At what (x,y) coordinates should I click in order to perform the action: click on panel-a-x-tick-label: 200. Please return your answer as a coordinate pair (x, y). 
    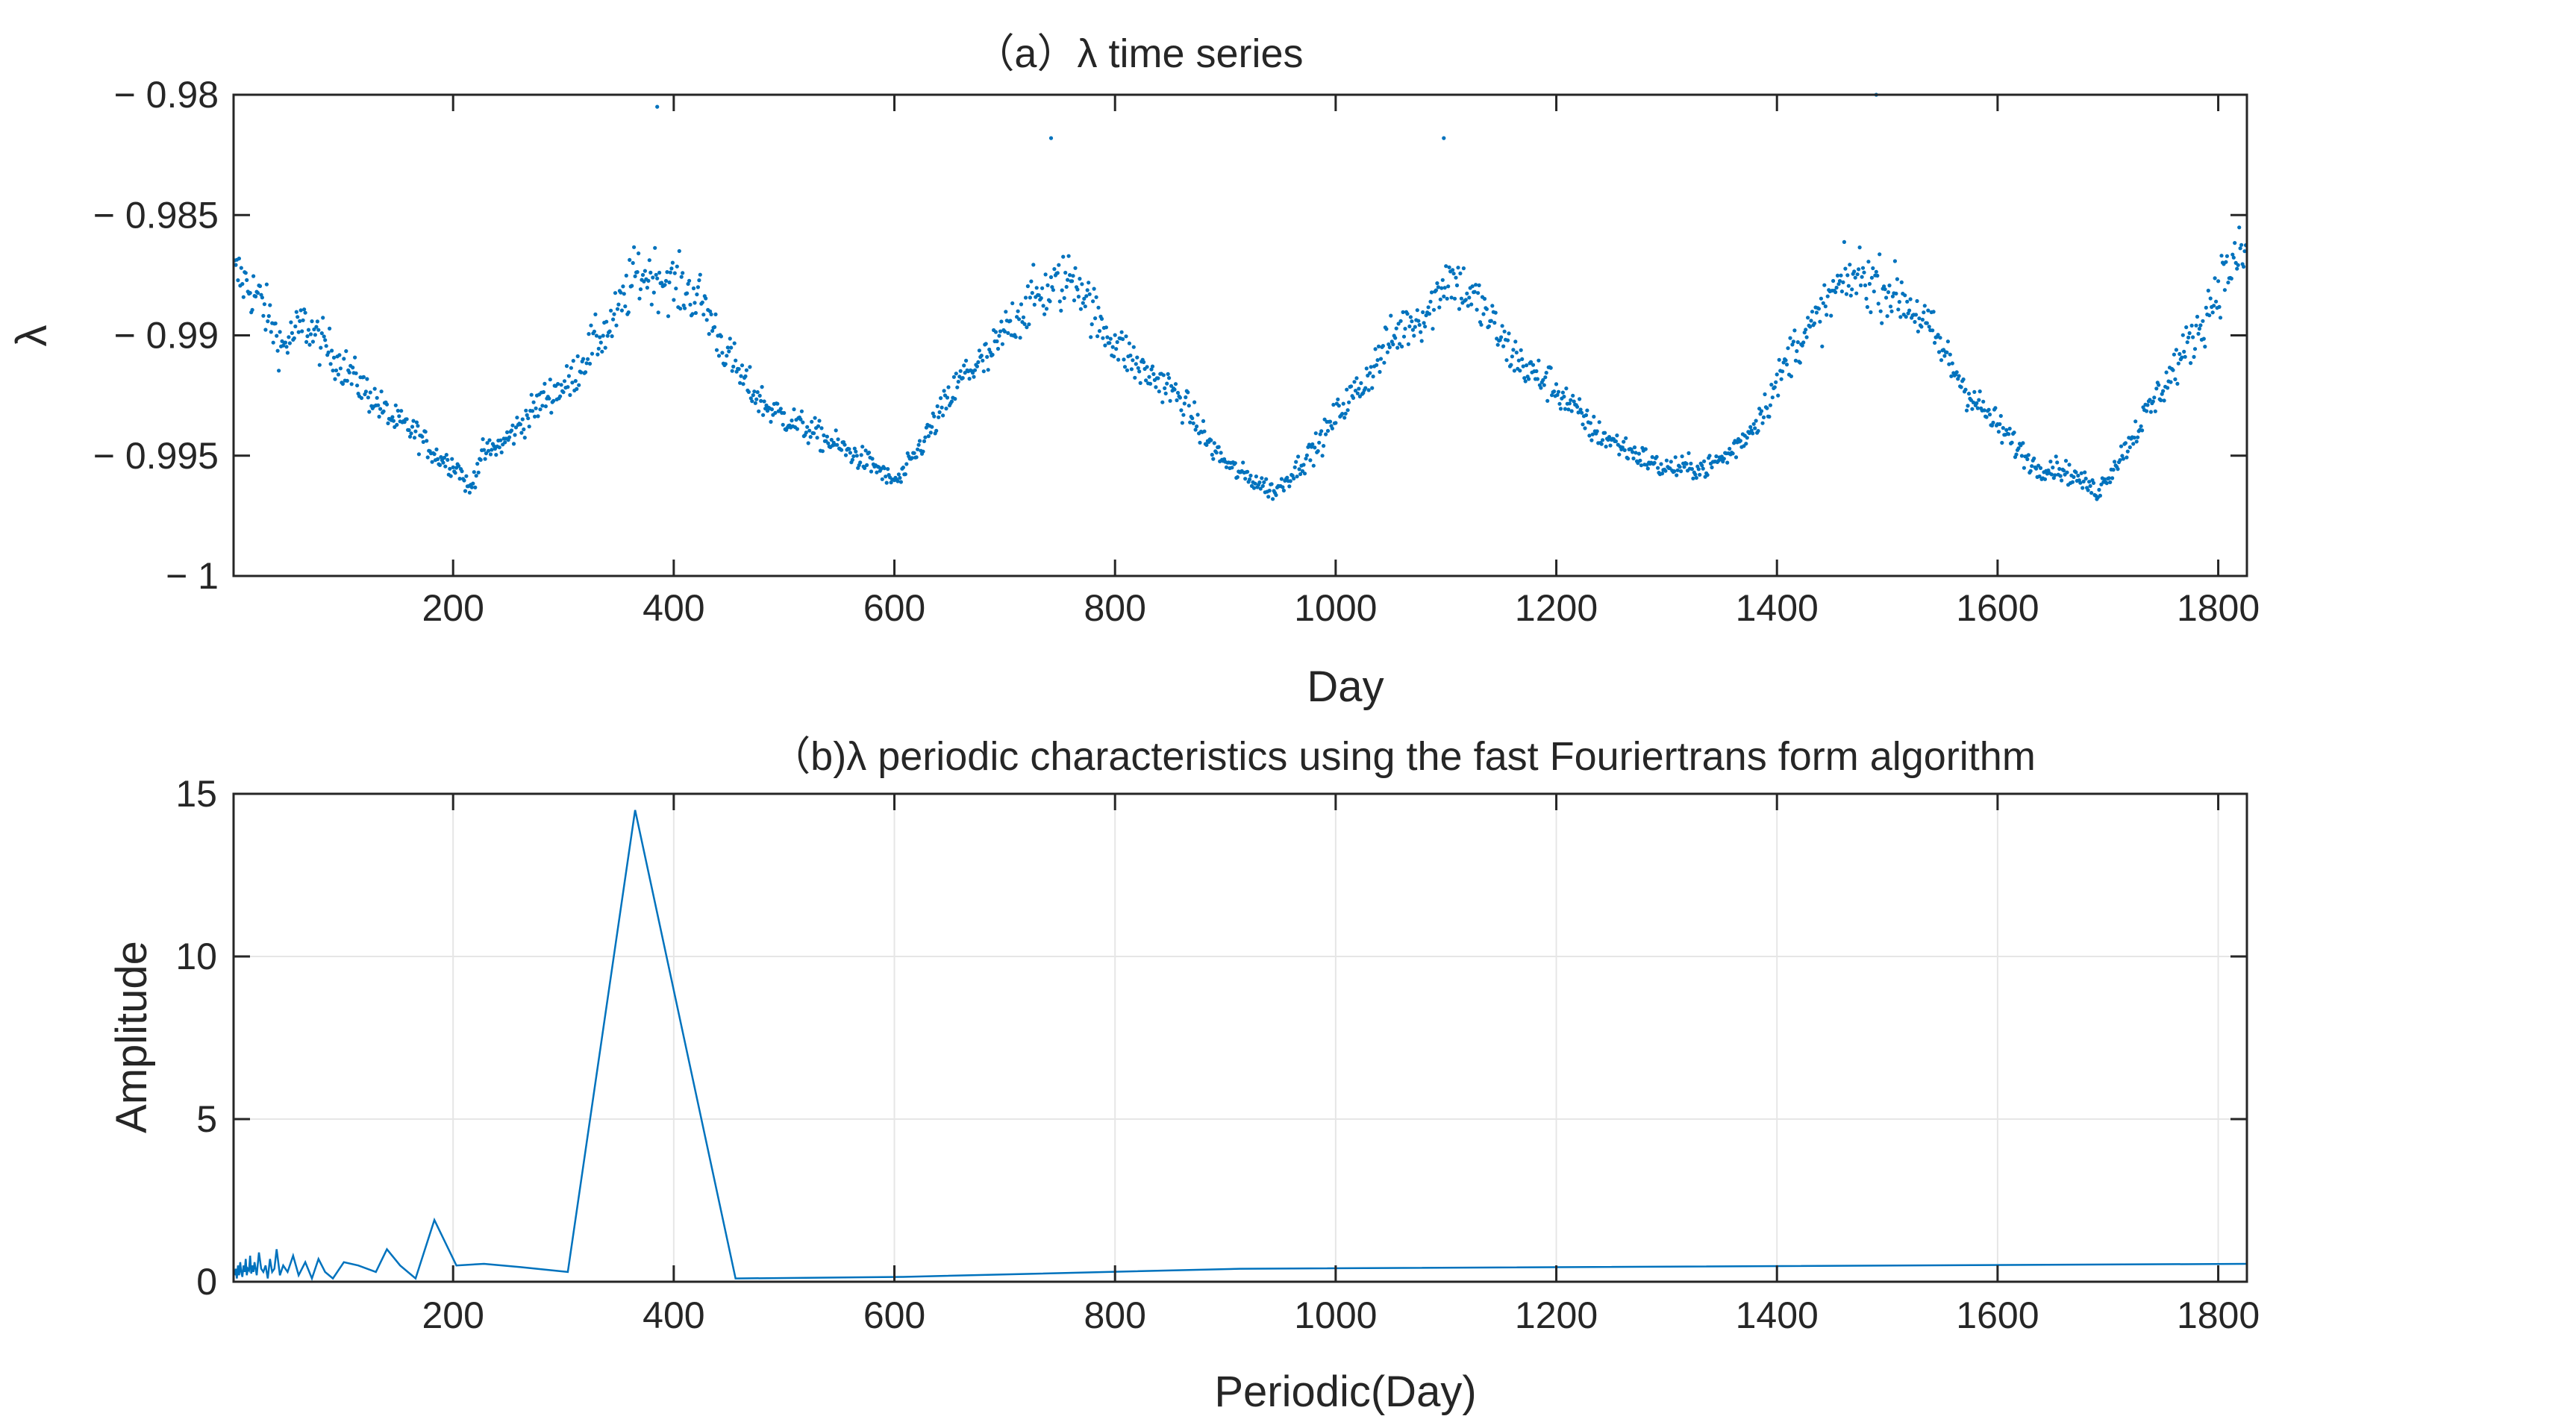
    Looking at the image, I should click on (453, 608).